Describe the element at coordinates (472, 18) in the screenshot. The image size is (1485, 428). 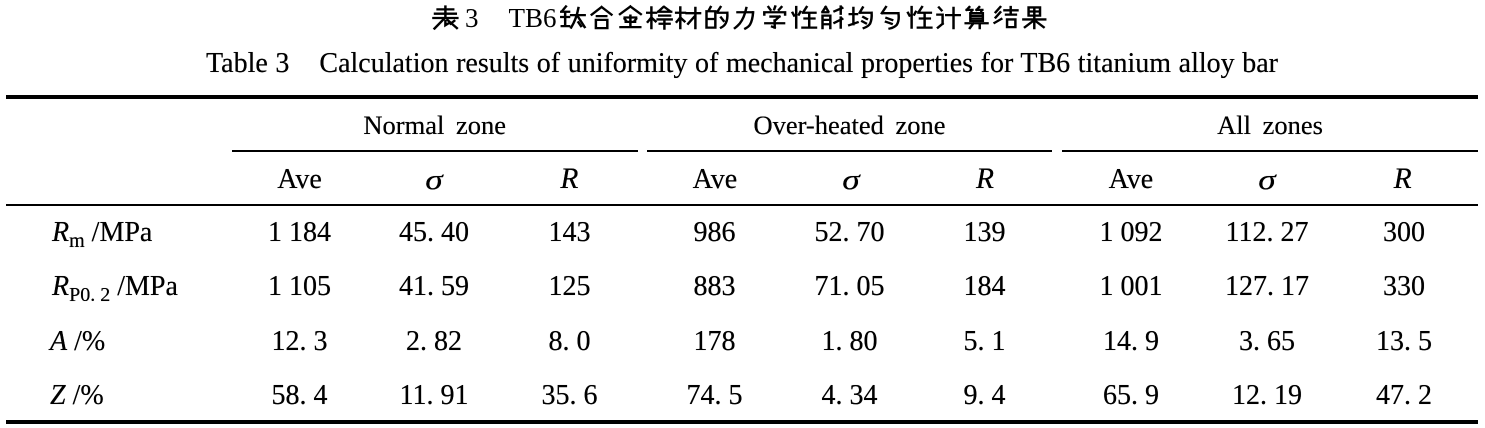
I see `svg-text: 3` at that location.